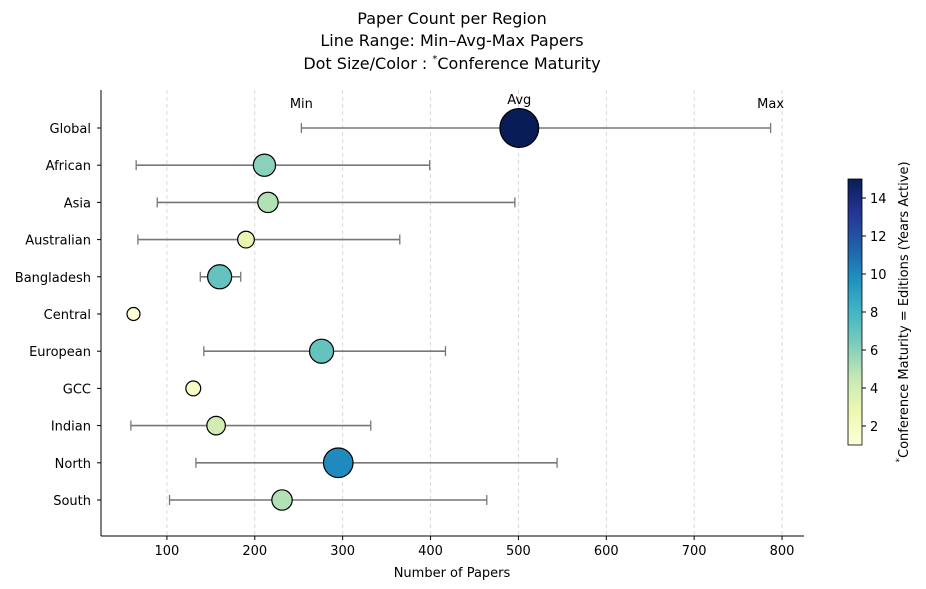 This screenshot has height=589, width=926. Describe the element at coordinates (451, 18) in the screenshot. I see `chart-title-line-1: Paper Count per Region` at that location.